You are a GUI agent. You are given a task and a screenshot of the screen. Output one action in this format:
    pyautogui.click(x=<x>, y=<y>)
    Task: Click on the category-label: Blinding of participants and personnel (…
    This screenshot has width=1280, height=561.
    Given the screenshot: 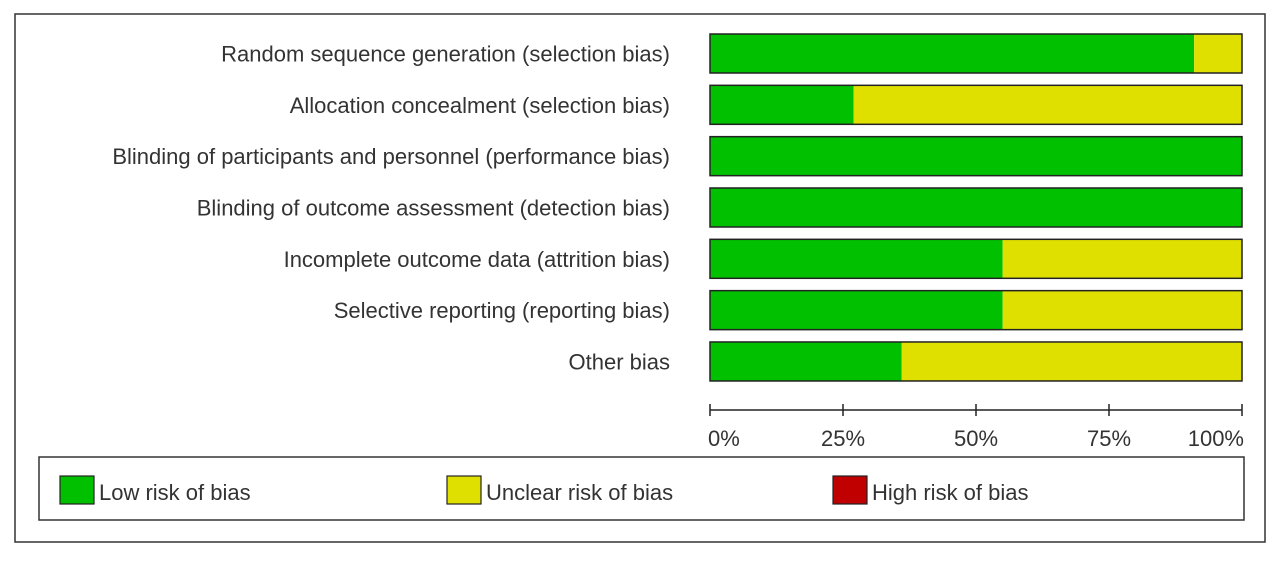 What is the action you would take?
    pyautogui.click(x=391, y=156)
    